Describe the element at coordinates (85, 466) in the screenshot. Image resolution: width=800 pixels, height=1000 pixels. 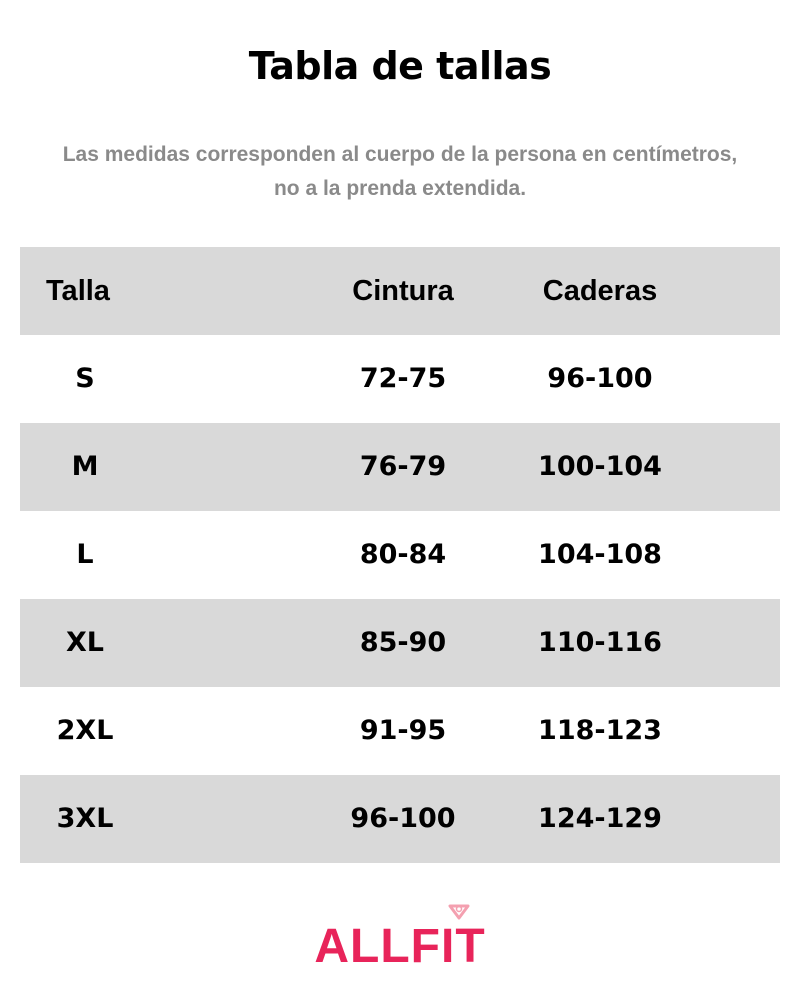
I see `size-cell: M` at that location.